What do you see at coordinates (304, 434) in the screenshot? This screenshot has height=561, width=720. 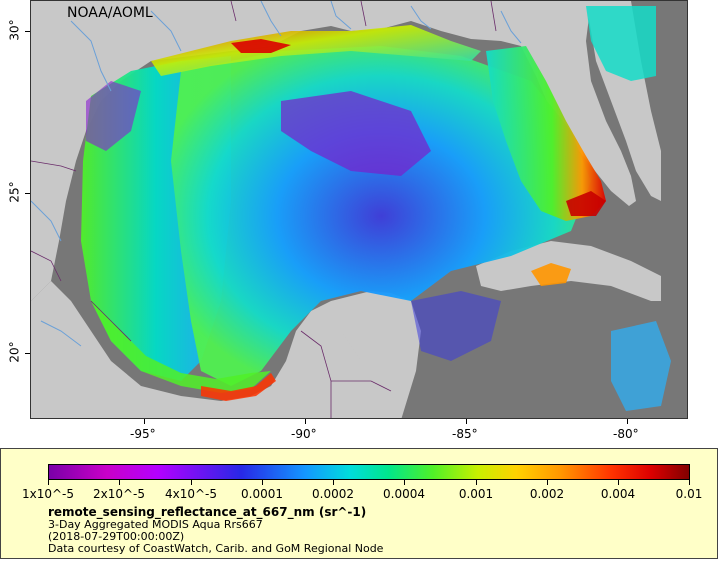 I see `x-tick-label: -90°` at bounding box center [304, 434].